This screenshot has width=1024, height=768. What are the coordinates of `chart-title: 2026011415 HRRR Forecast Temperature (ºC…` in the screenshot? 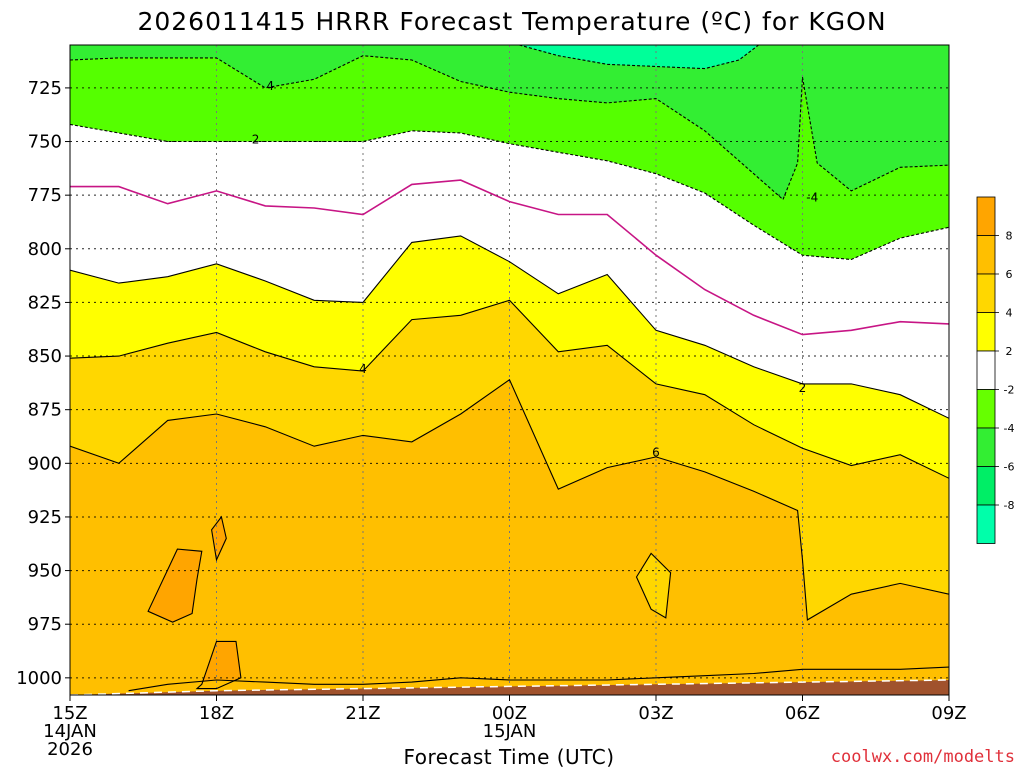 It's located at (511, 21).